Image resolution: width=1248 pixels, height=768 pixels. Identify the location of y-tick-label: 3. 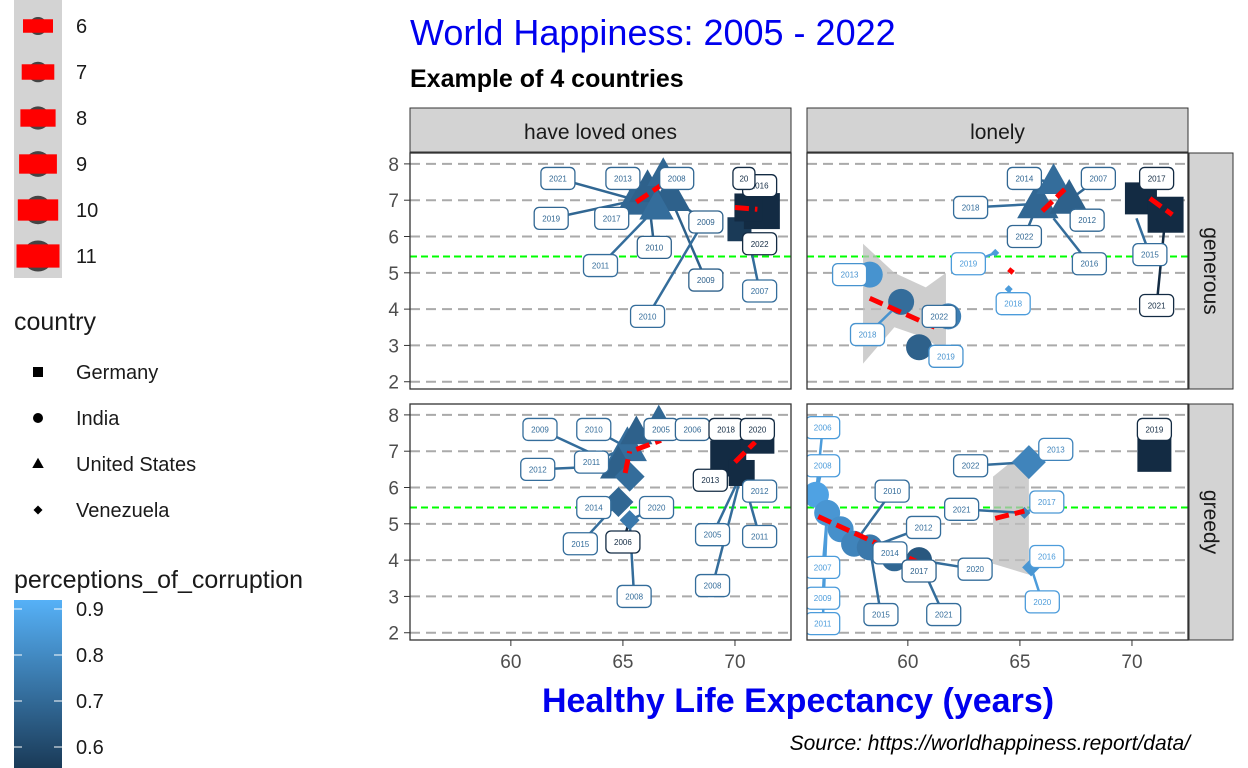
(393, 346).